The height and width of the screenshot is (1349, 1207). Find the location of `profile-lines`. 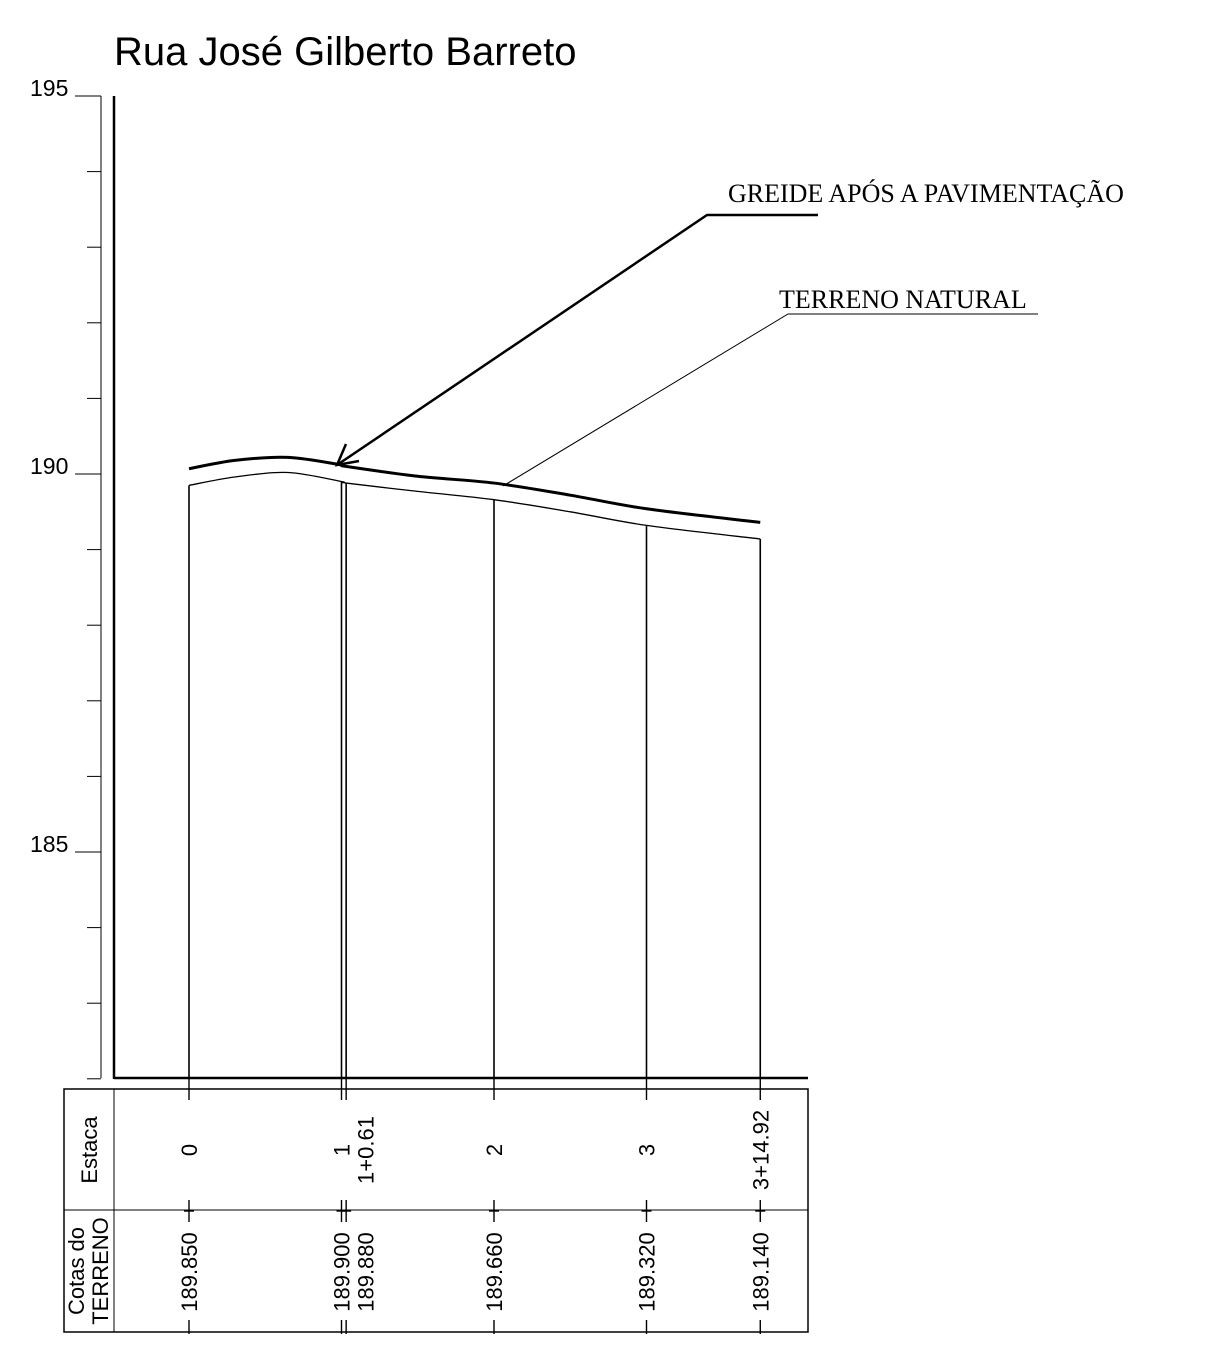

profile-lines is located at coordinates (474, 497).